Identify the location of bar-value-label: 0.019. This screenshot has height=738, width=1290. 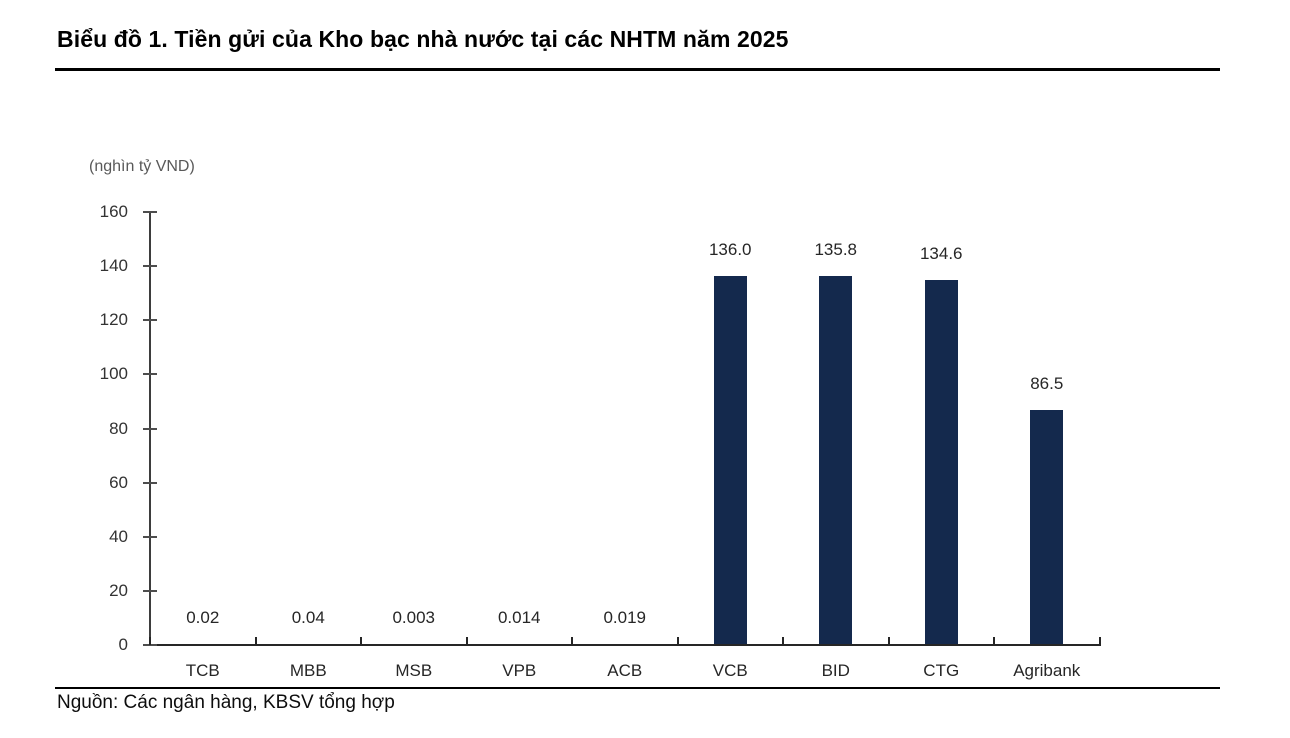
(625, 617).